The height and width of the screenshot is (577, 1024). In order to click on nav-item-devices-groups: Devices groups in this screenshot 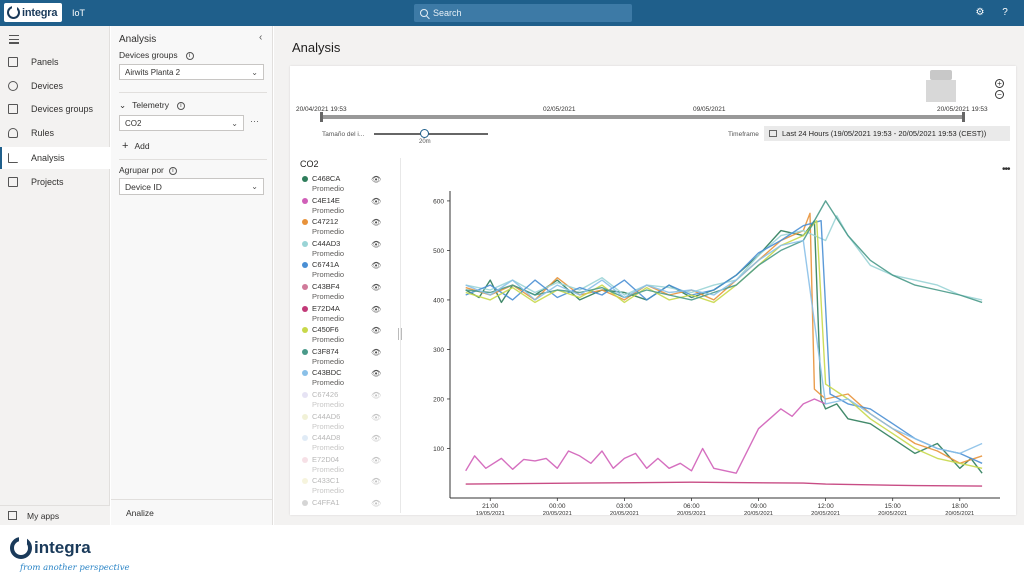, I will do `click(55, 109)`.